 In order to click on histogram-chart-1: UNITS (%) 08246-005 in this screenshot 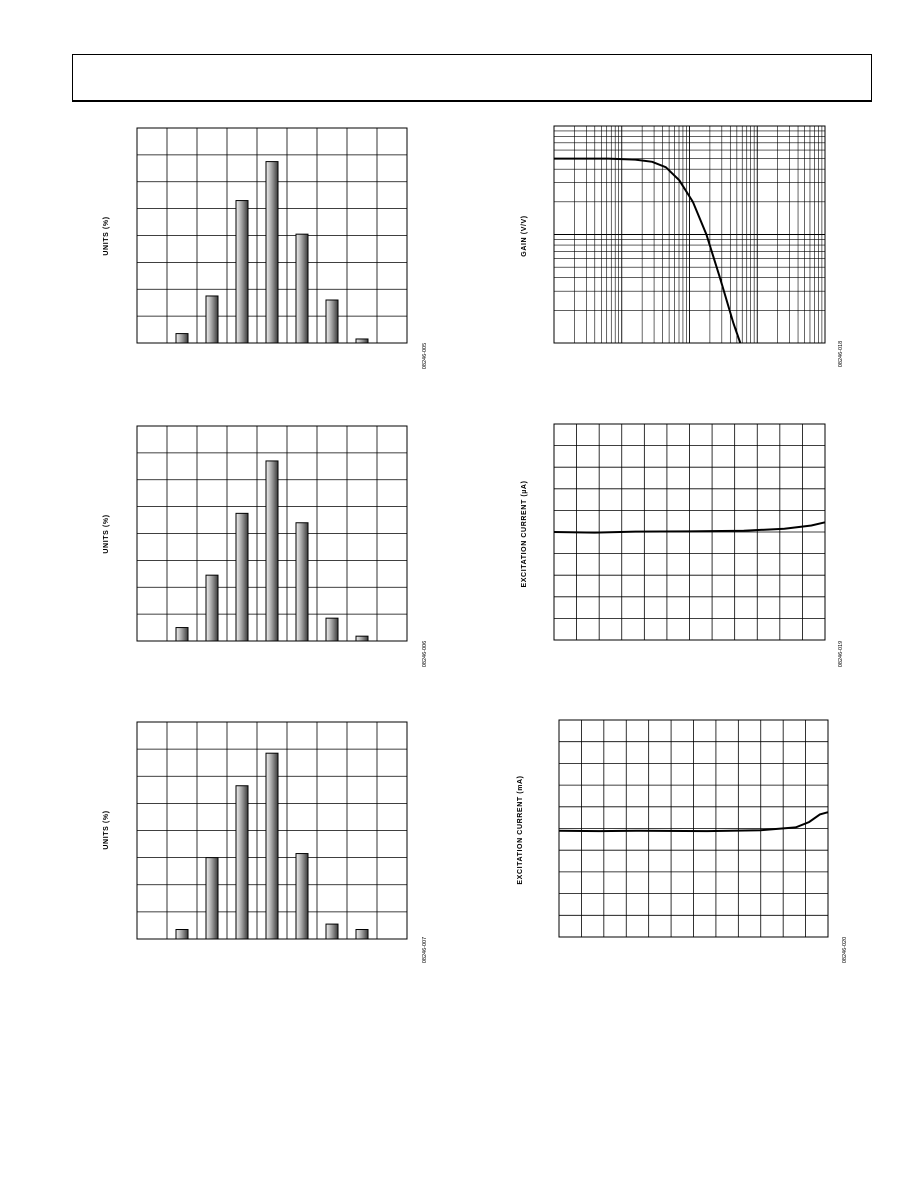, I will do `click(262, 249)`.